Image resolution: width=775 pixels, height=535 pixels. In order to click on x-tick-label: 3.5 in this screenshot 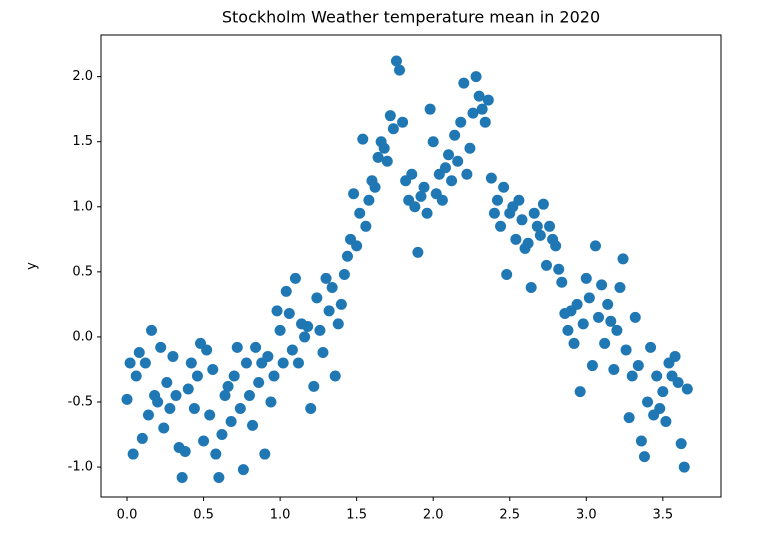, I will do `click(662, 515)`.